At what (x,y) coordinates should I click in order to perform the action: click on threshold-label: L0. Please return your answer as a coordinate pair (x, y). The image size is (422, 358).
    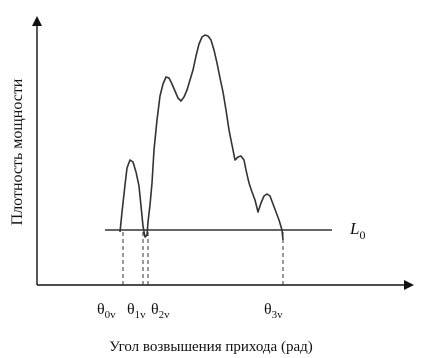
    Looking at the image, I should click on (357, 230).